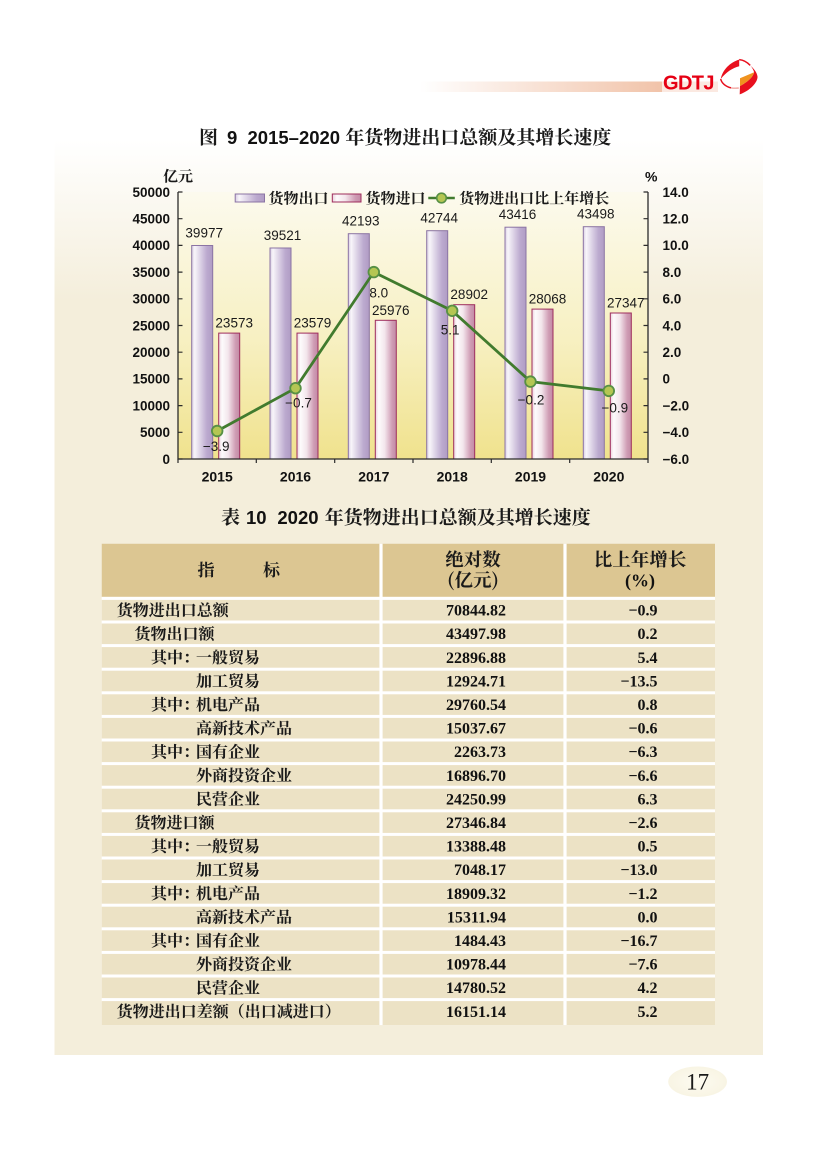  I want to click on svg-text: 6.3, so click(648, 799).